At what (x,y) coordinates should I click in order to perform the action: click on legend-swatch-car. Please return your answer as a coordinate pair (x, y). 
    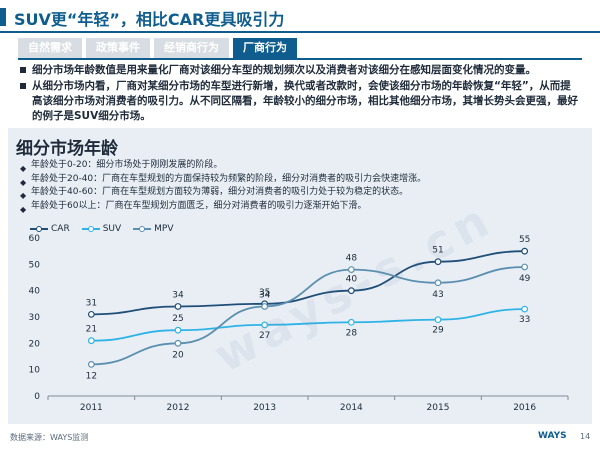
    Looking at the image, I should click on (39, 229).